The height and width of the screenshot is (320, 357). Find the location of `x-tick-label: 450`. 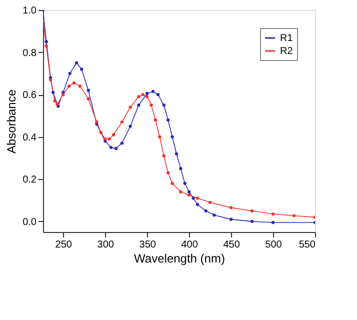

x-tick-label: 450 is located at coordinates (231, 245).